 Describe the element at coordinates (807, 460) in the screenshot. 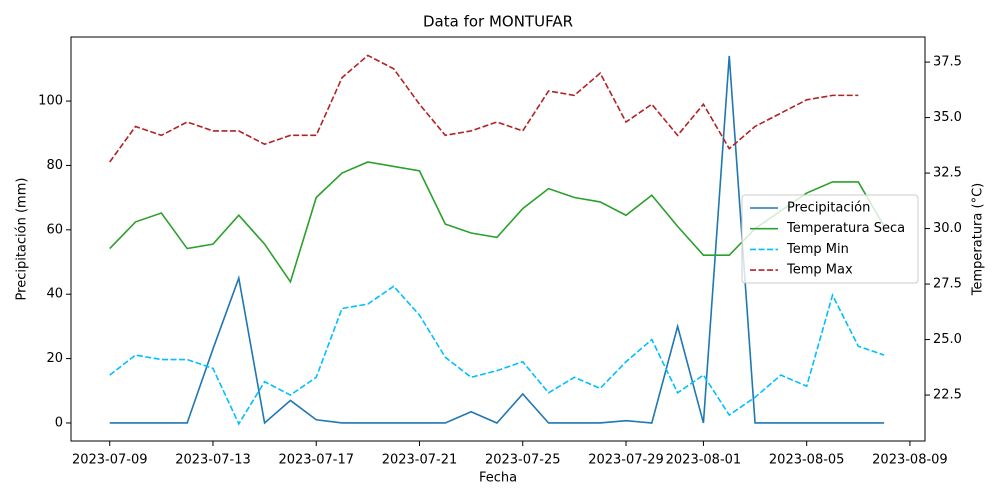

I see `x-tick-label: 2023-08-05` at that location.